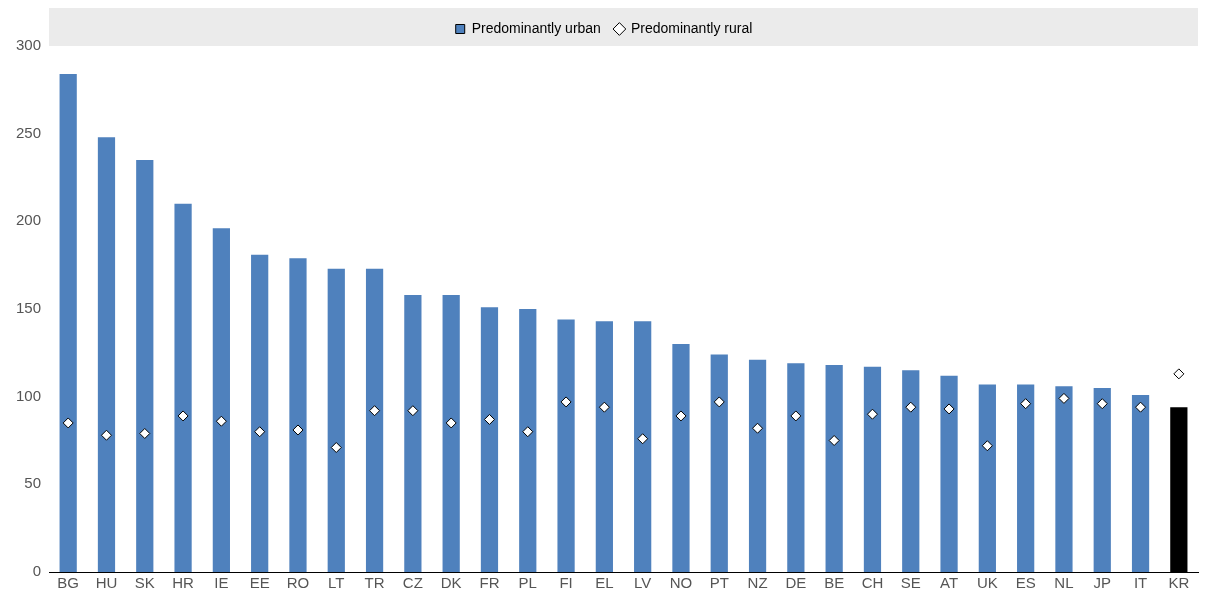 This screenshot has width=1212, height=604. I want to click on y-tick-label: 0, so click(37, 571).